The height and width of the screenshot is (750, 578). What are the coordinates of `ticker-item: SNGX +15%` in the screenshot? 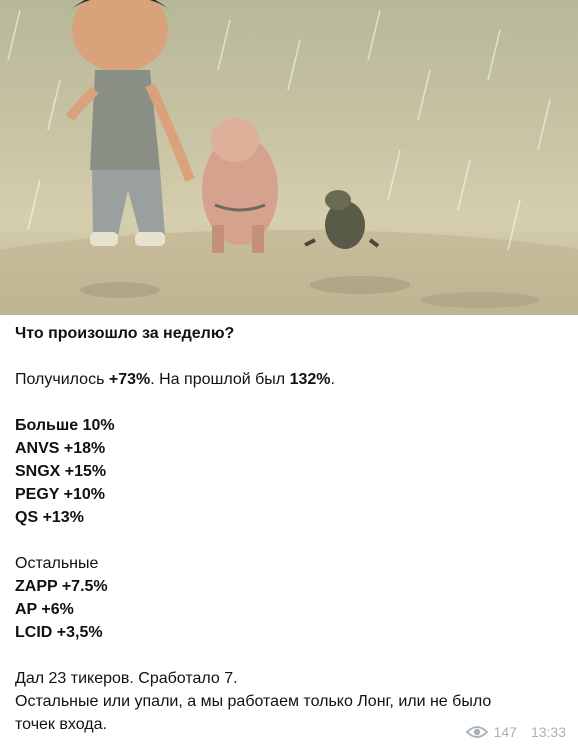 It's located at (61, 471).